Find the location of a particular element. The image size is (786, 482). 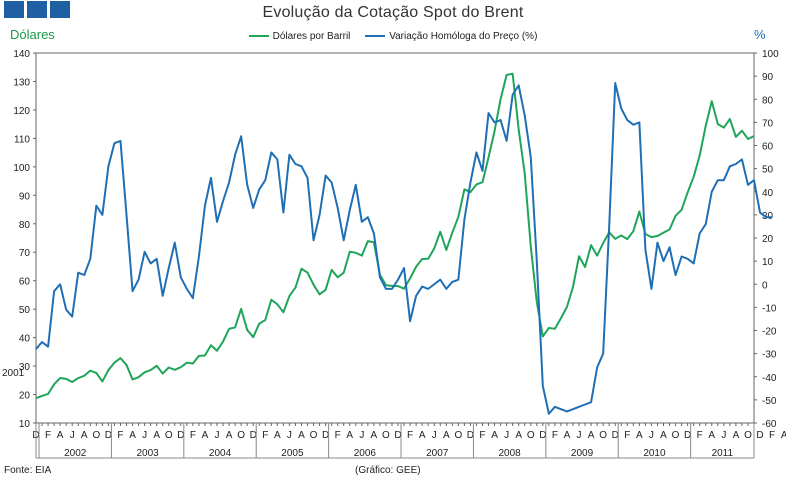

left-axis-tick-label: 130 is located at coordinates (21, 82).